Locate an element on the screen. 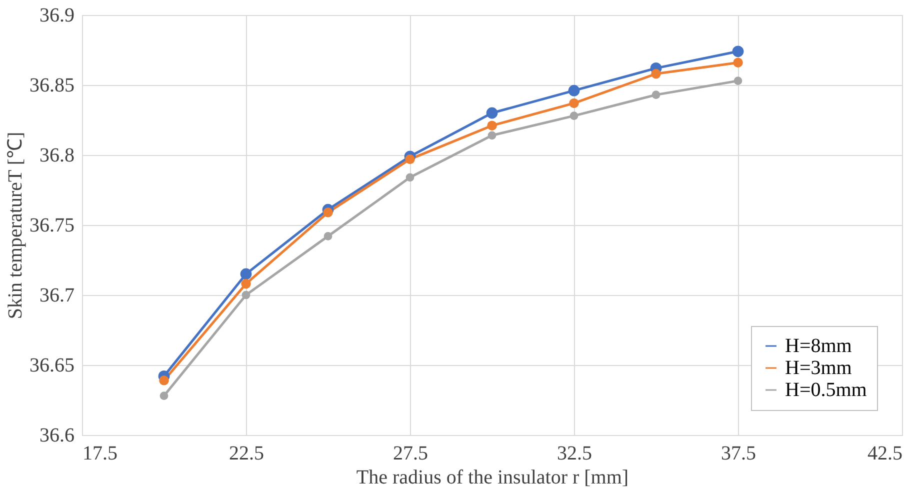 This screenshot has width=907, height=492. x-tick-label: 37.5 is located at coordinates (738, 453).